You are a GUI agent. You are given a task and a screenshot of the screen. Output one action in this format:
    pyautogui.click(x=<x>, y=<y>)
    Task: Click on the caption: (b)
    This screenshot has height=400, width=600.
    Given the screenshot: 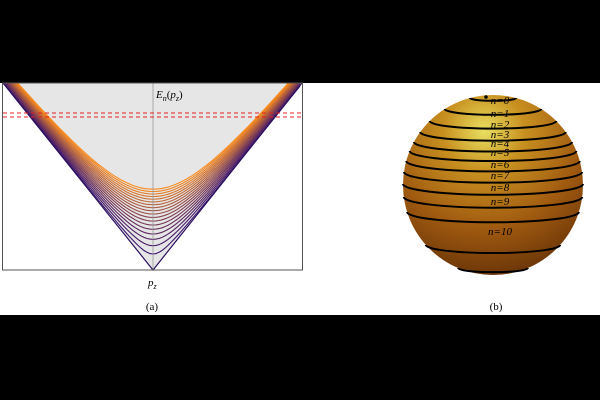 What is the action you would take?
    pyautogui.click(x=496, y=307)
    